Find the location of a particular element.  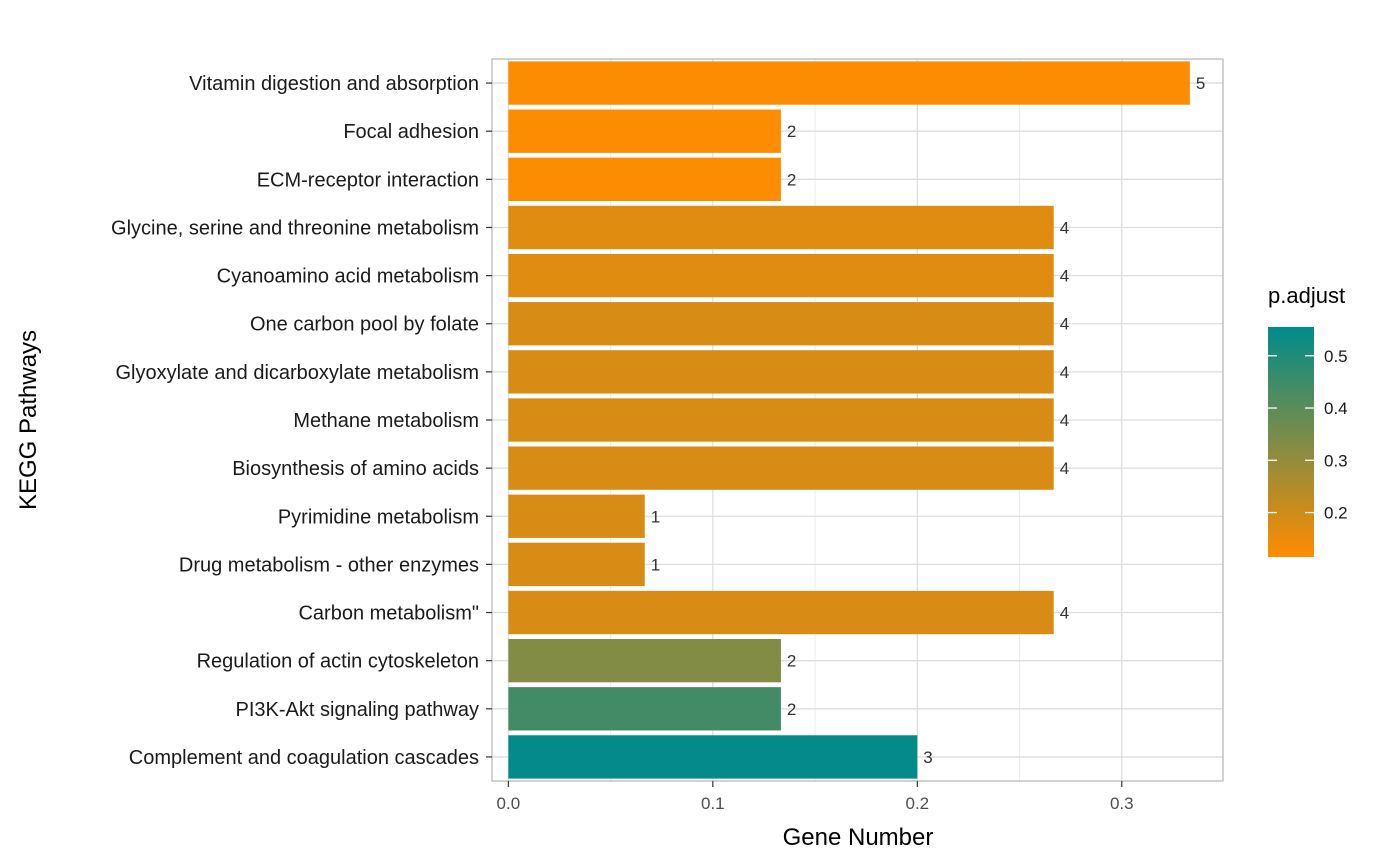

legend-tick-label: 0.3 is located at coordinates (1336, 460).